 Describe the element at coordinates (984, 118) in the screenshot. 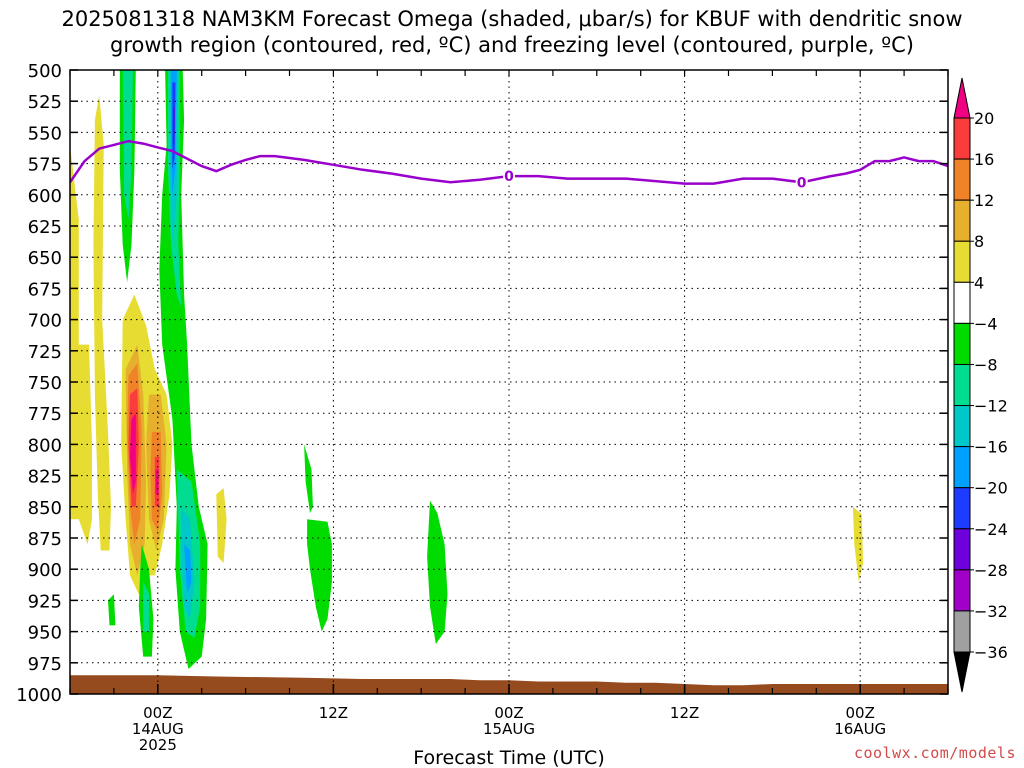

I see `colorbar-label: 20` at that location.